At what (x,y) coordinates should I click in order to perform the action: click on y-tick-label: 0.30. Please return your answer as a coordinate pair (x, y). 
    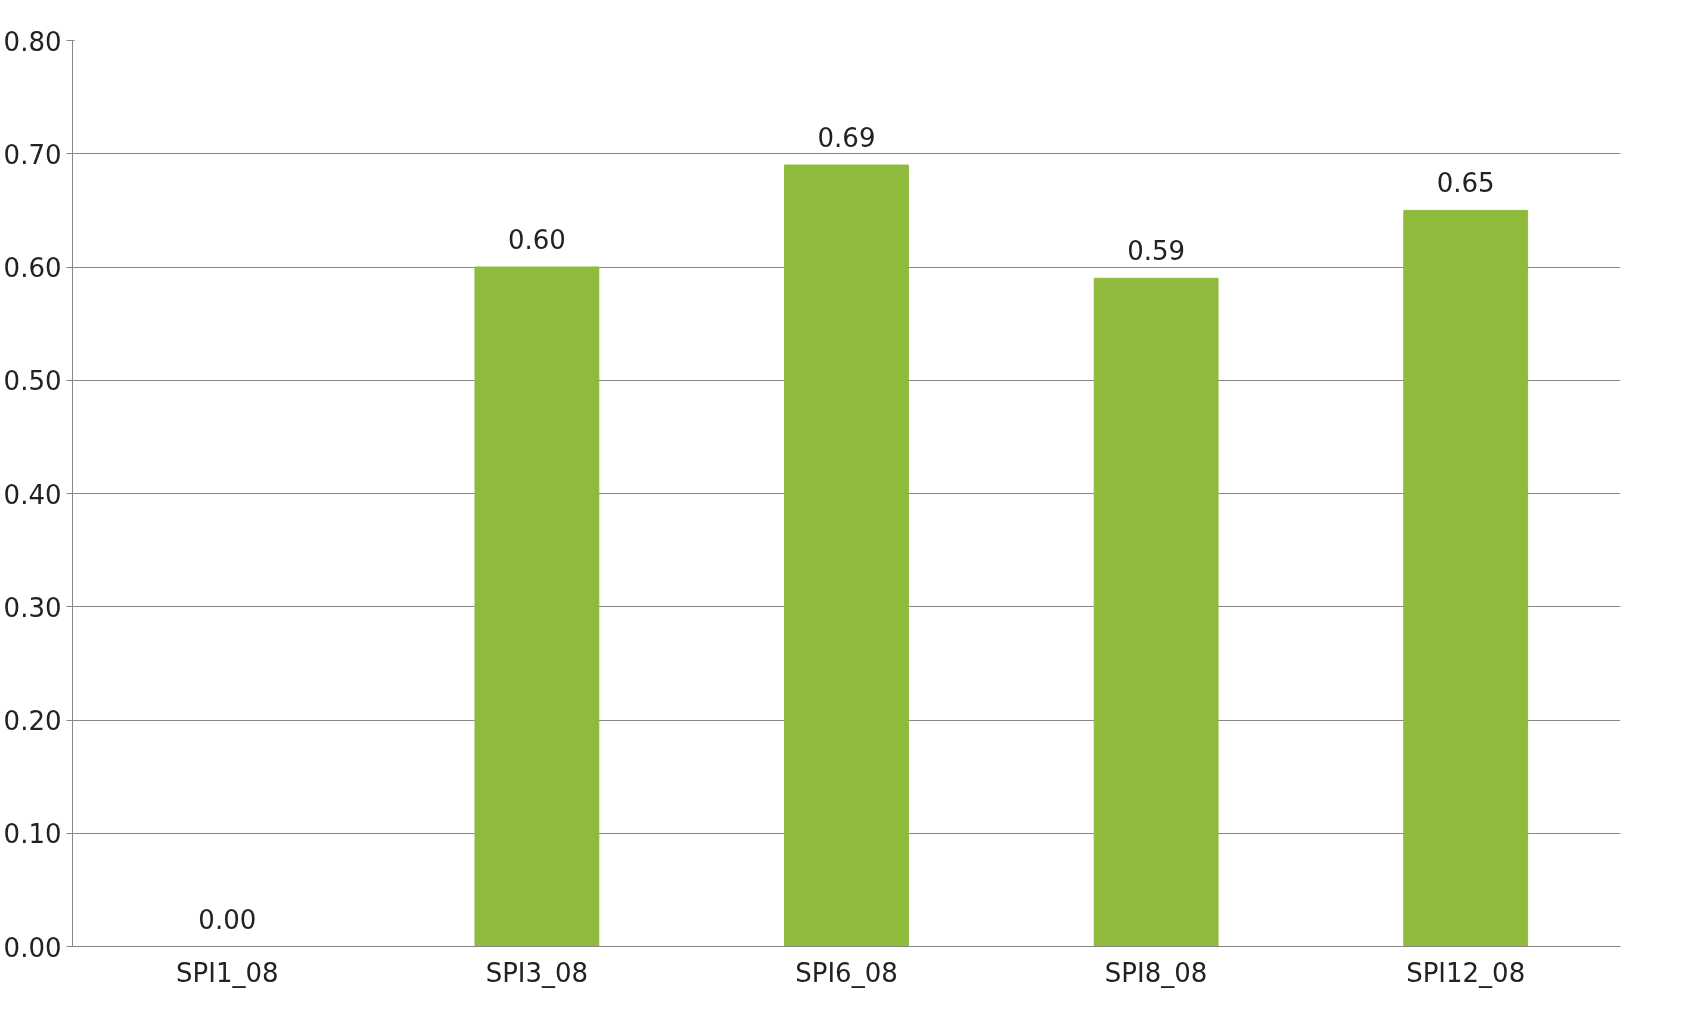
    Looking at the image, I should click on (32, 607).